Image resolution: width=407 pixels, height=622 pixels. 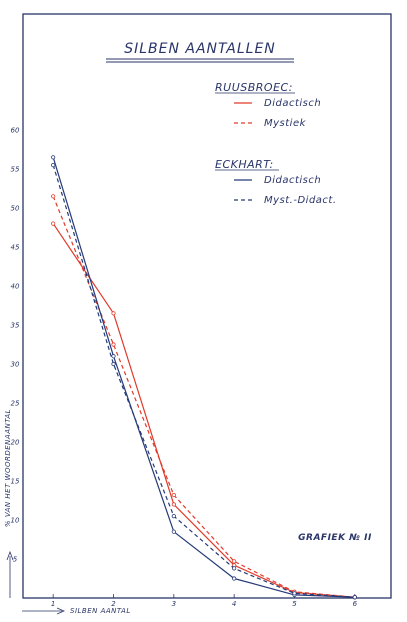 What do you see at coordinates (10, 555) in the screenshot?
I see `y-axis-arrow-head` at bounding box center [10, 555].